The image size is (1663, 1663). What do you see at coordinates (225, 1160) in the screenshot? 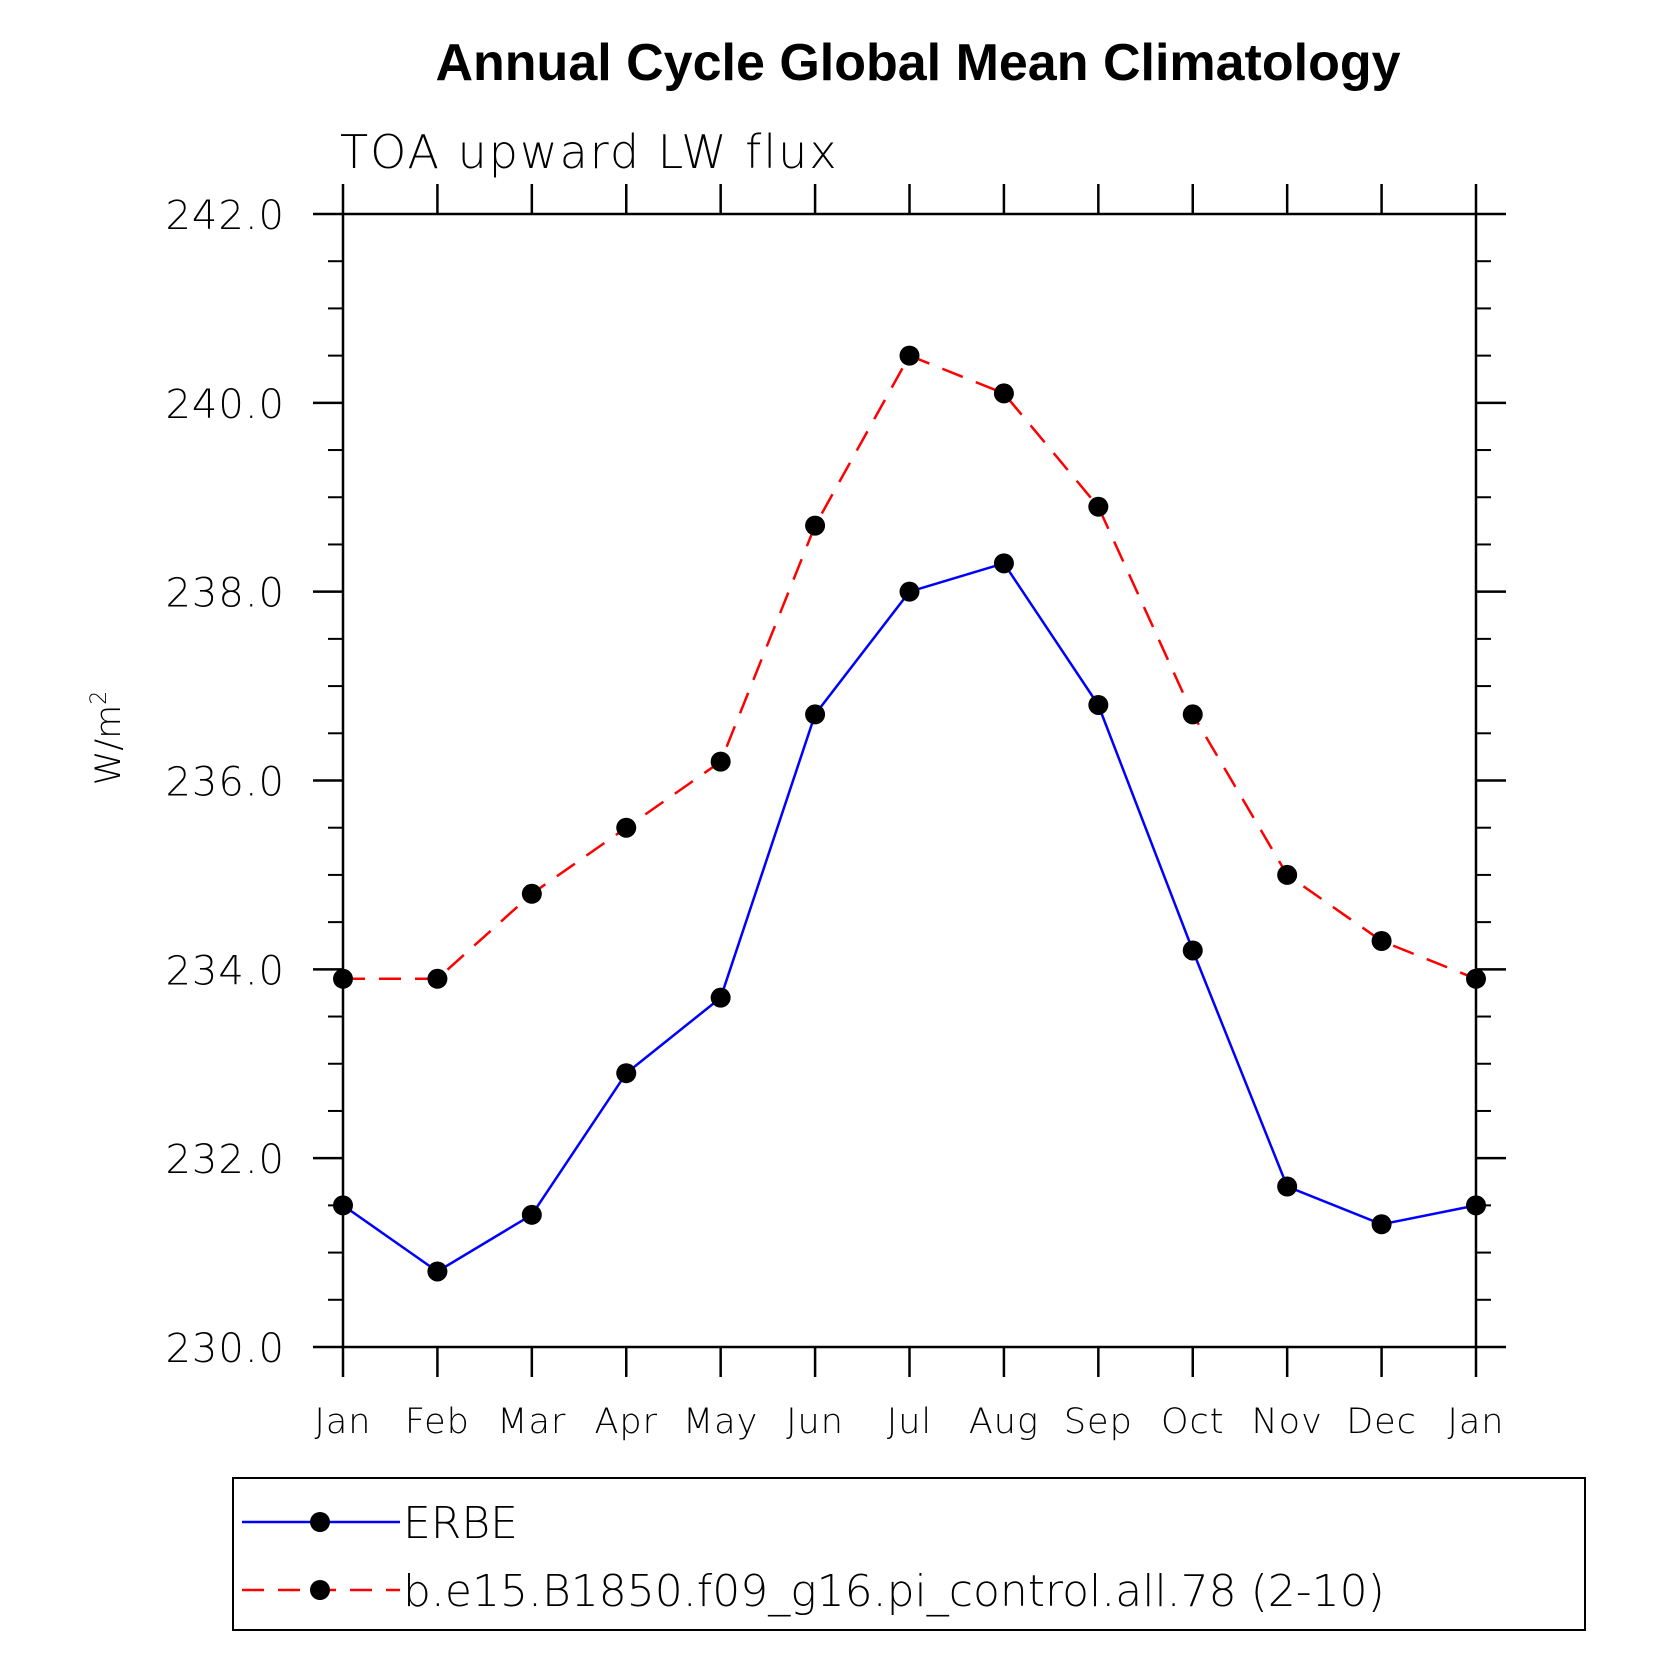
I see `y-tick-label: 232.0` at bounding box center [225, 1160].